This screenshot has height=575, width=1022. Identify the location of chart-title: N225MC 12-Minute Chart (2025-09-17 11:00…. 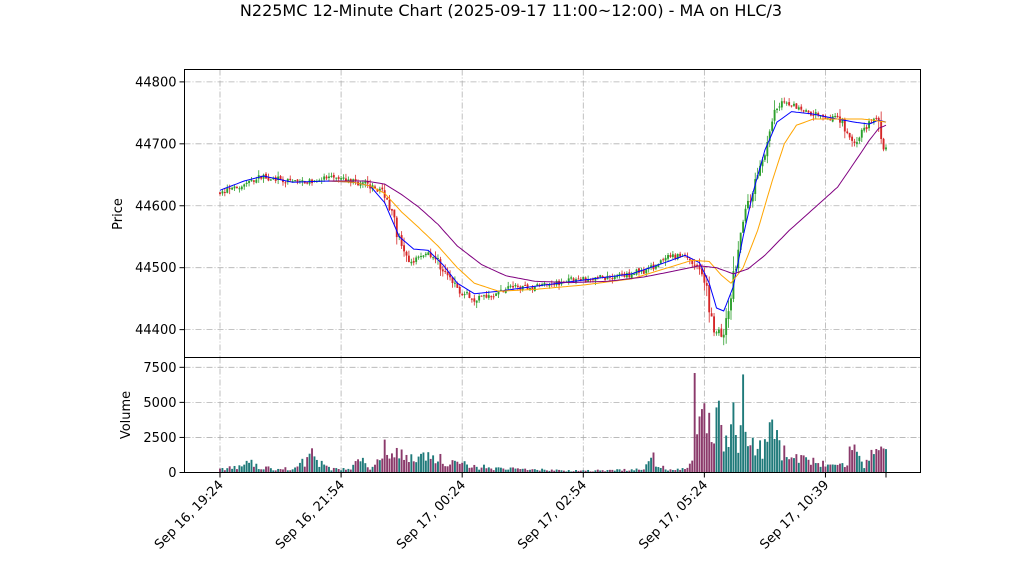
(511, 10).